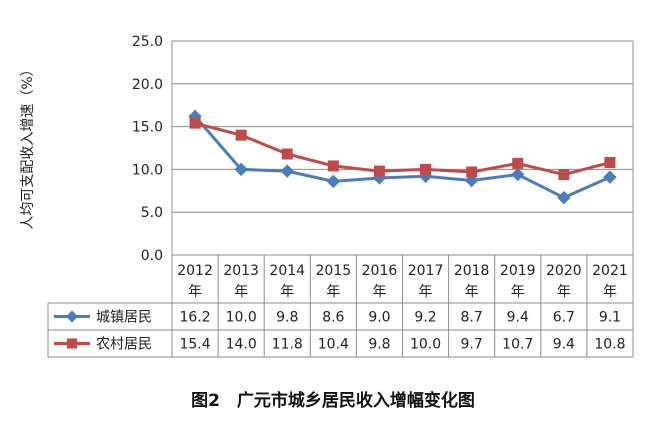 Image resolution: width=666 pixels, height=424 pixels. Describe the element at coordinates (609, 345) in the screenshot. I see `table-cell: 10.8` at that location.